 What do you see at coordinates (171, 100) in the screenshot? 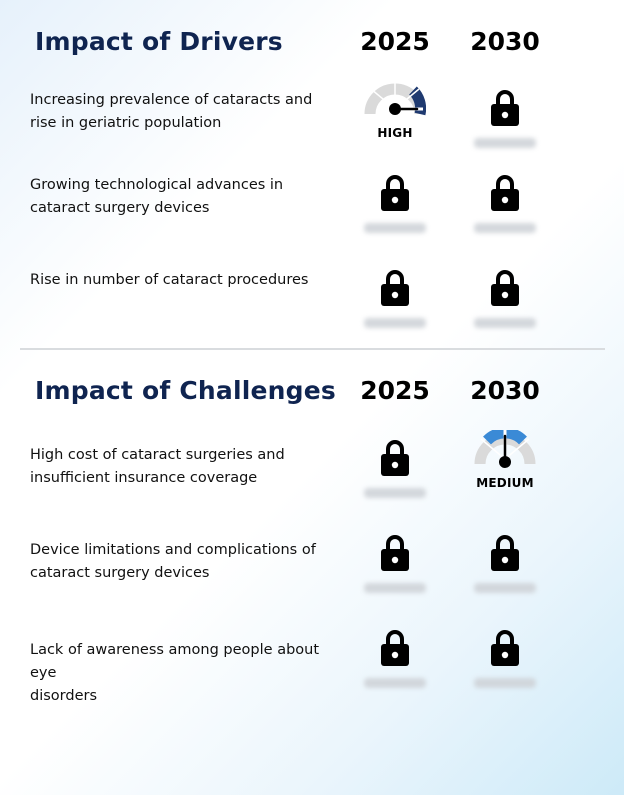
I see `driver-row-1-line1: Increasing prevalence of cataracts and` at bounding box center [171, 100].